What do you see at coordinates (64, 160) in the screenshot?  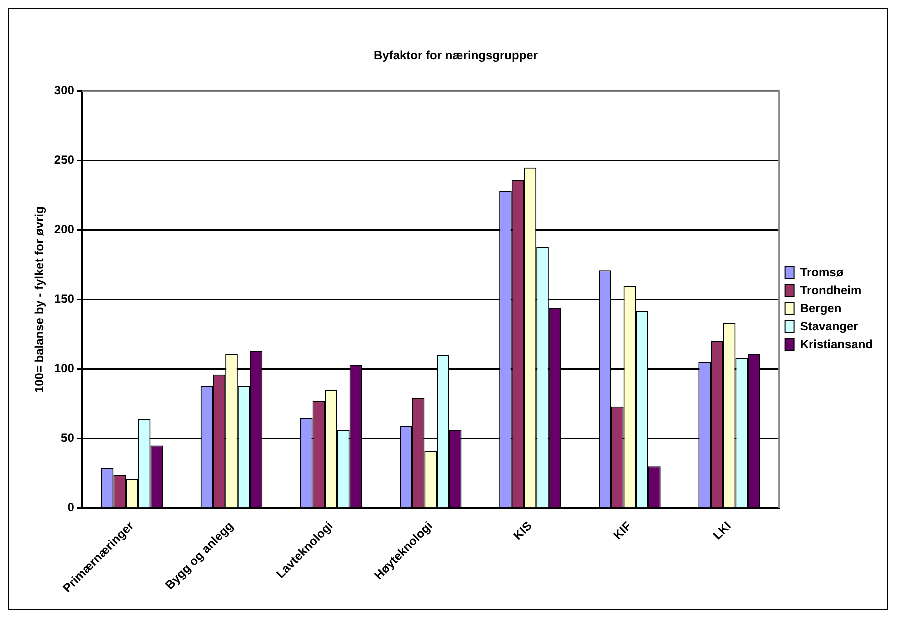 I see `y-tick-label: 250` at bounding box center [64, 160].